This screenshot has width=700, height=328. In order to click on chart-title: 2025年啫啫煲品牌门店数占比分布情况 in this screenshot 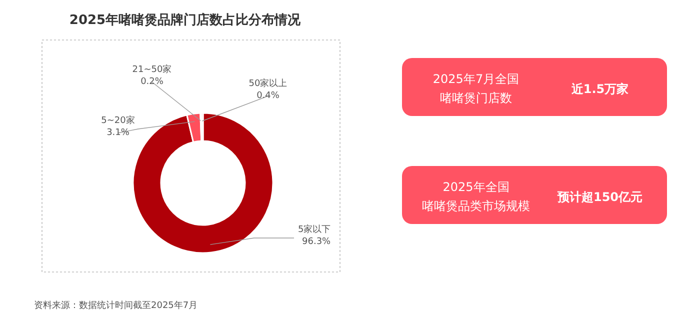, I will do `click(185, 20)`.